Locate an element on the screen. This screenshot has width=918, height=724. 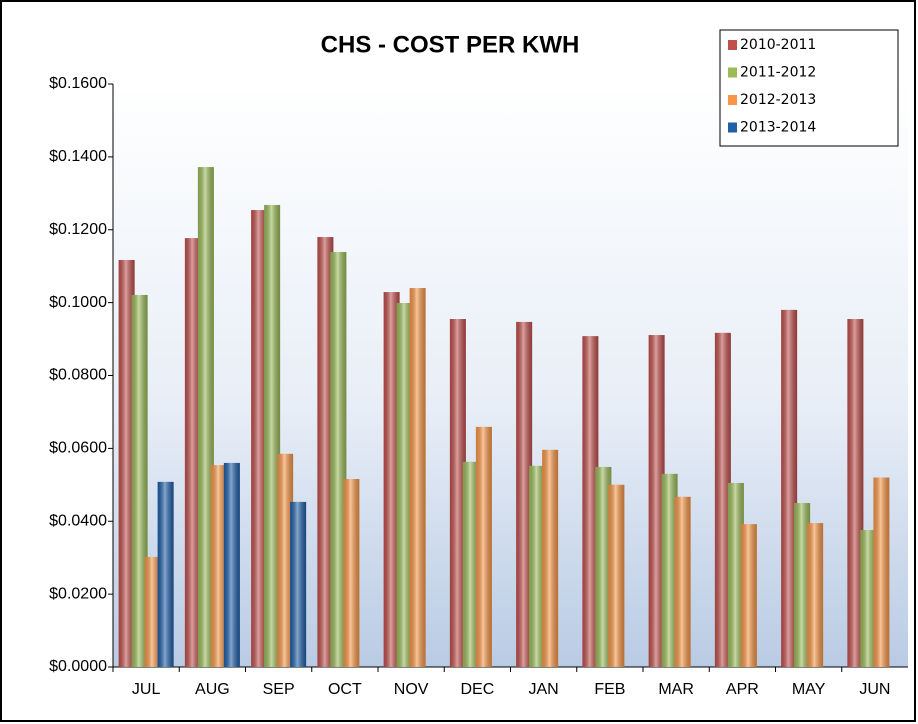
x-tick-label: JUL is located at coordinates (146, 689).